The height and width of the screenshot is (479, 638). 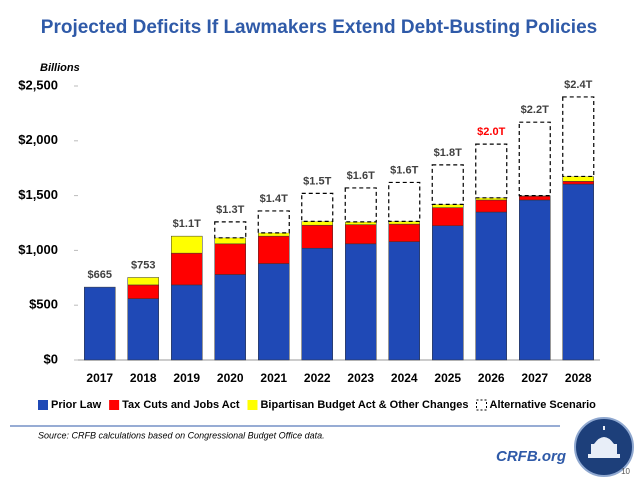 What do you see at coordinates (51, 358) in the screenshot?
I see `y-tick-label: $0` at bounding box center [51, 358].